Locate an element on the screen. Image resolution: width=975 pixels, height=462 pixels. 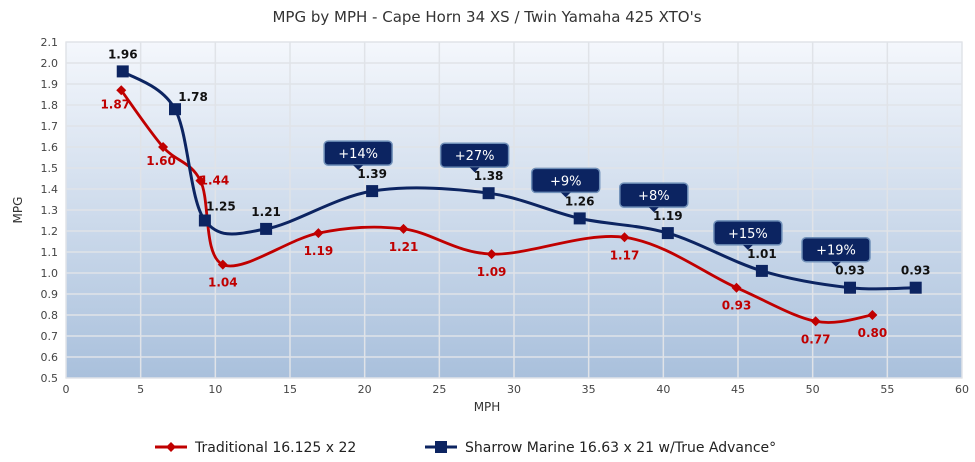
y-tick-label: 1.2 is located at coordinates (50, 231).